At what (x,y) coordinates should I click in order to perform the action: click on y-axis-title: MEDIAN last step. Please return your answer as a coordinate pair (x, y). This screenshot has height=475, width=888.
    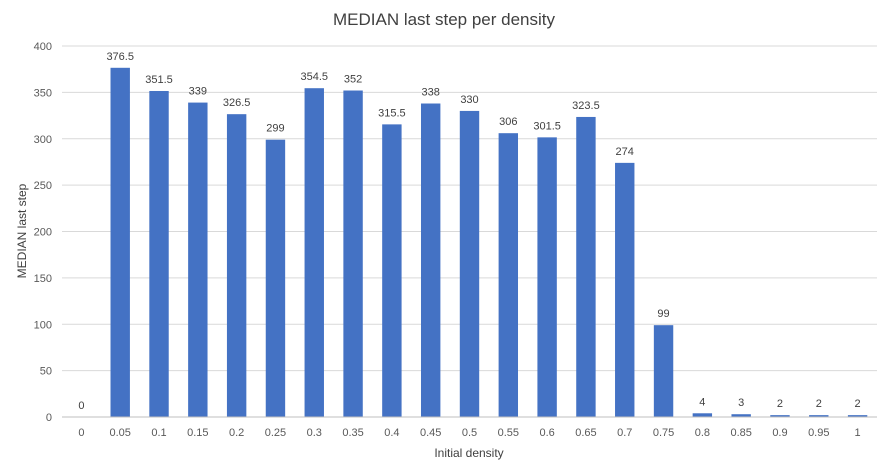
    Looking at the image, I should click on (22, 230).